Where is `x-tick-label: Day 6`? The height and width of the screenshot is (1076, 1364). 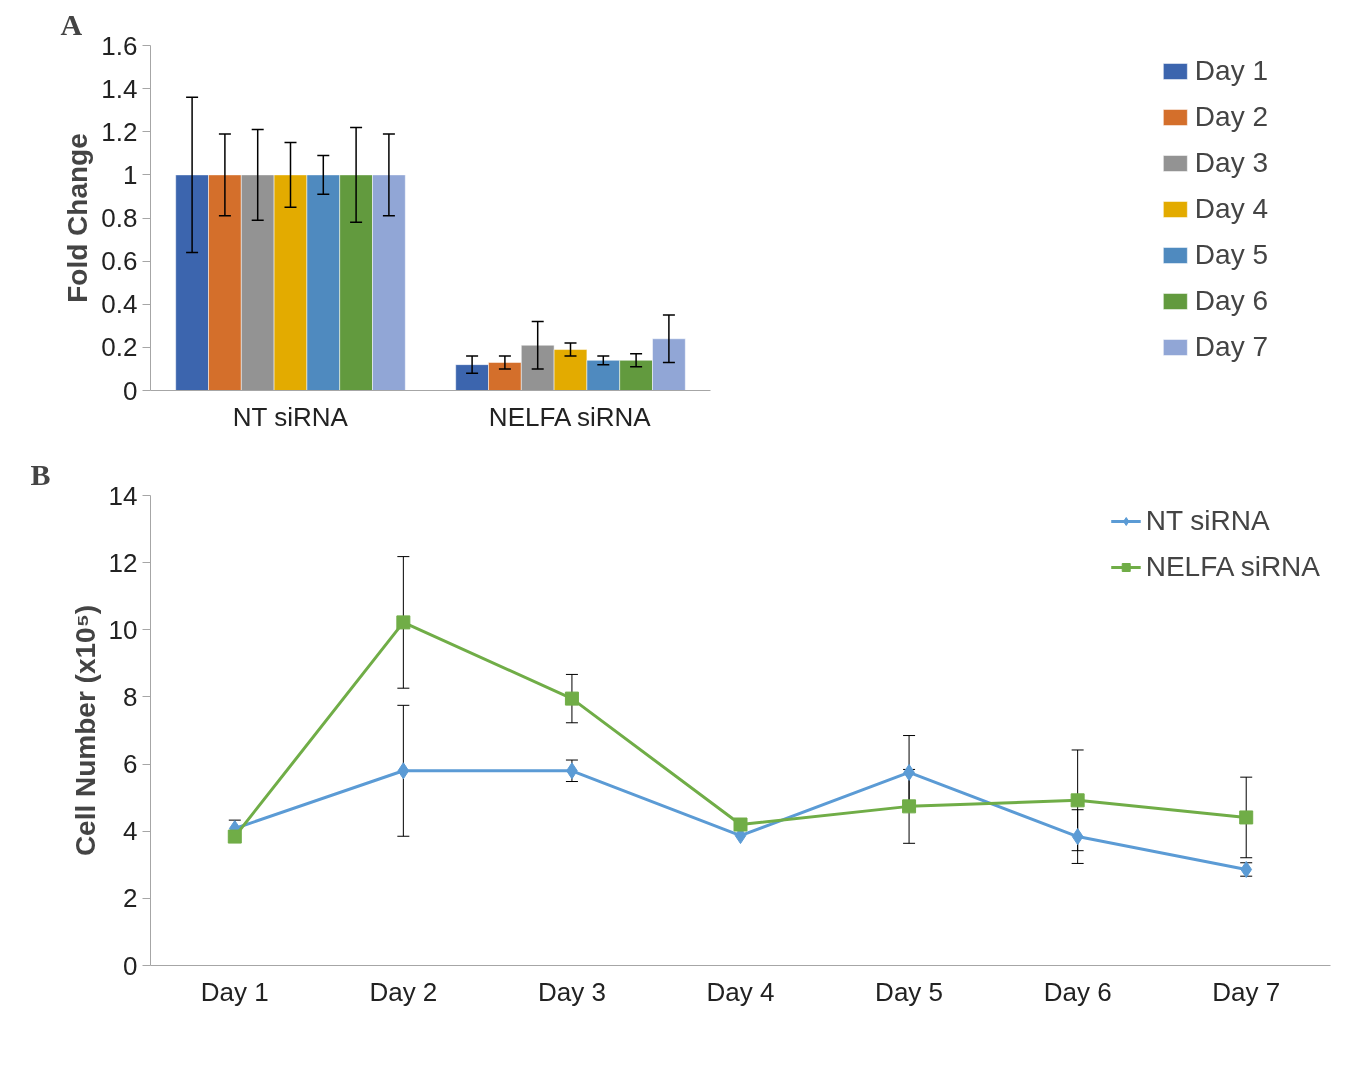
x-tick-label: Day 6 is located at coordinates (1077, 991).